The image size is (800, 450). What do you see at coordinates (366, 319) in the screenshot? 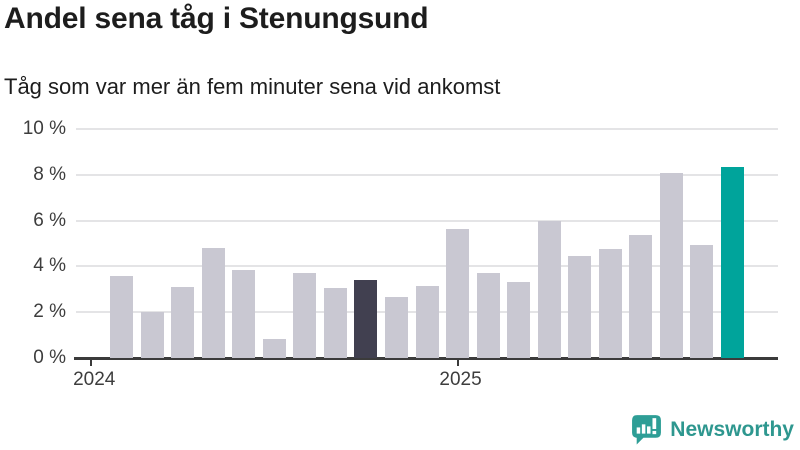
I see `bar-highlight-dark` at bounding box center [366, 319].